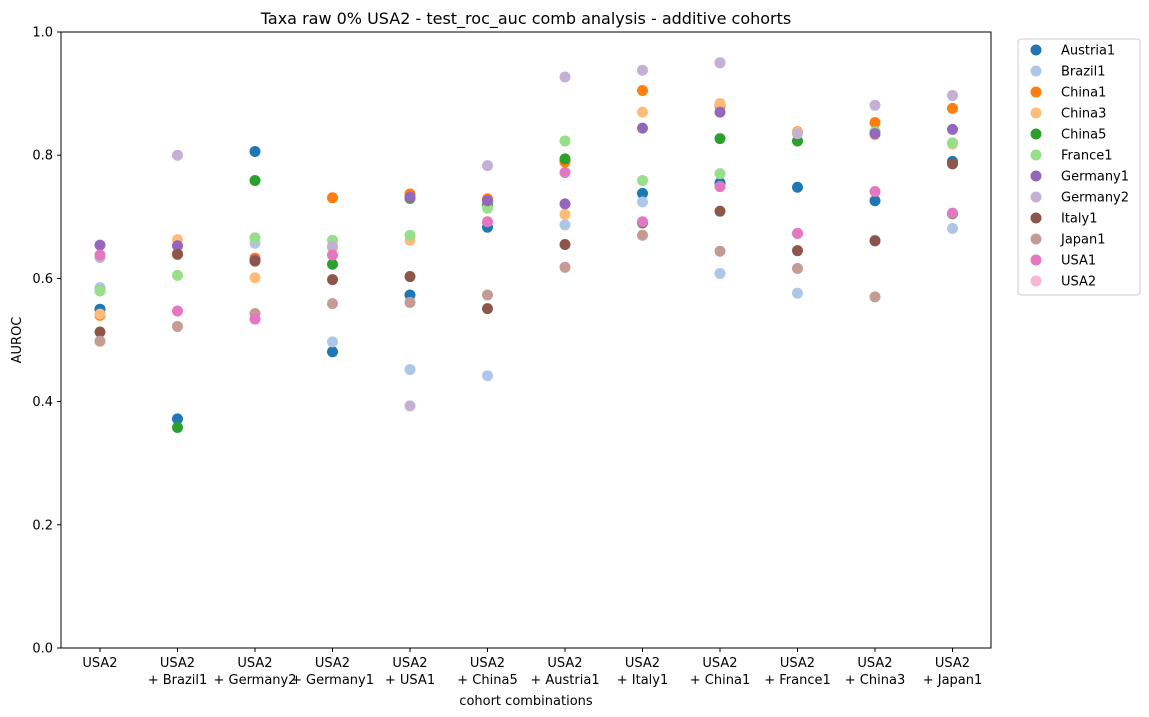  I want to click on legend-marker-france1, so click(1036, 155).